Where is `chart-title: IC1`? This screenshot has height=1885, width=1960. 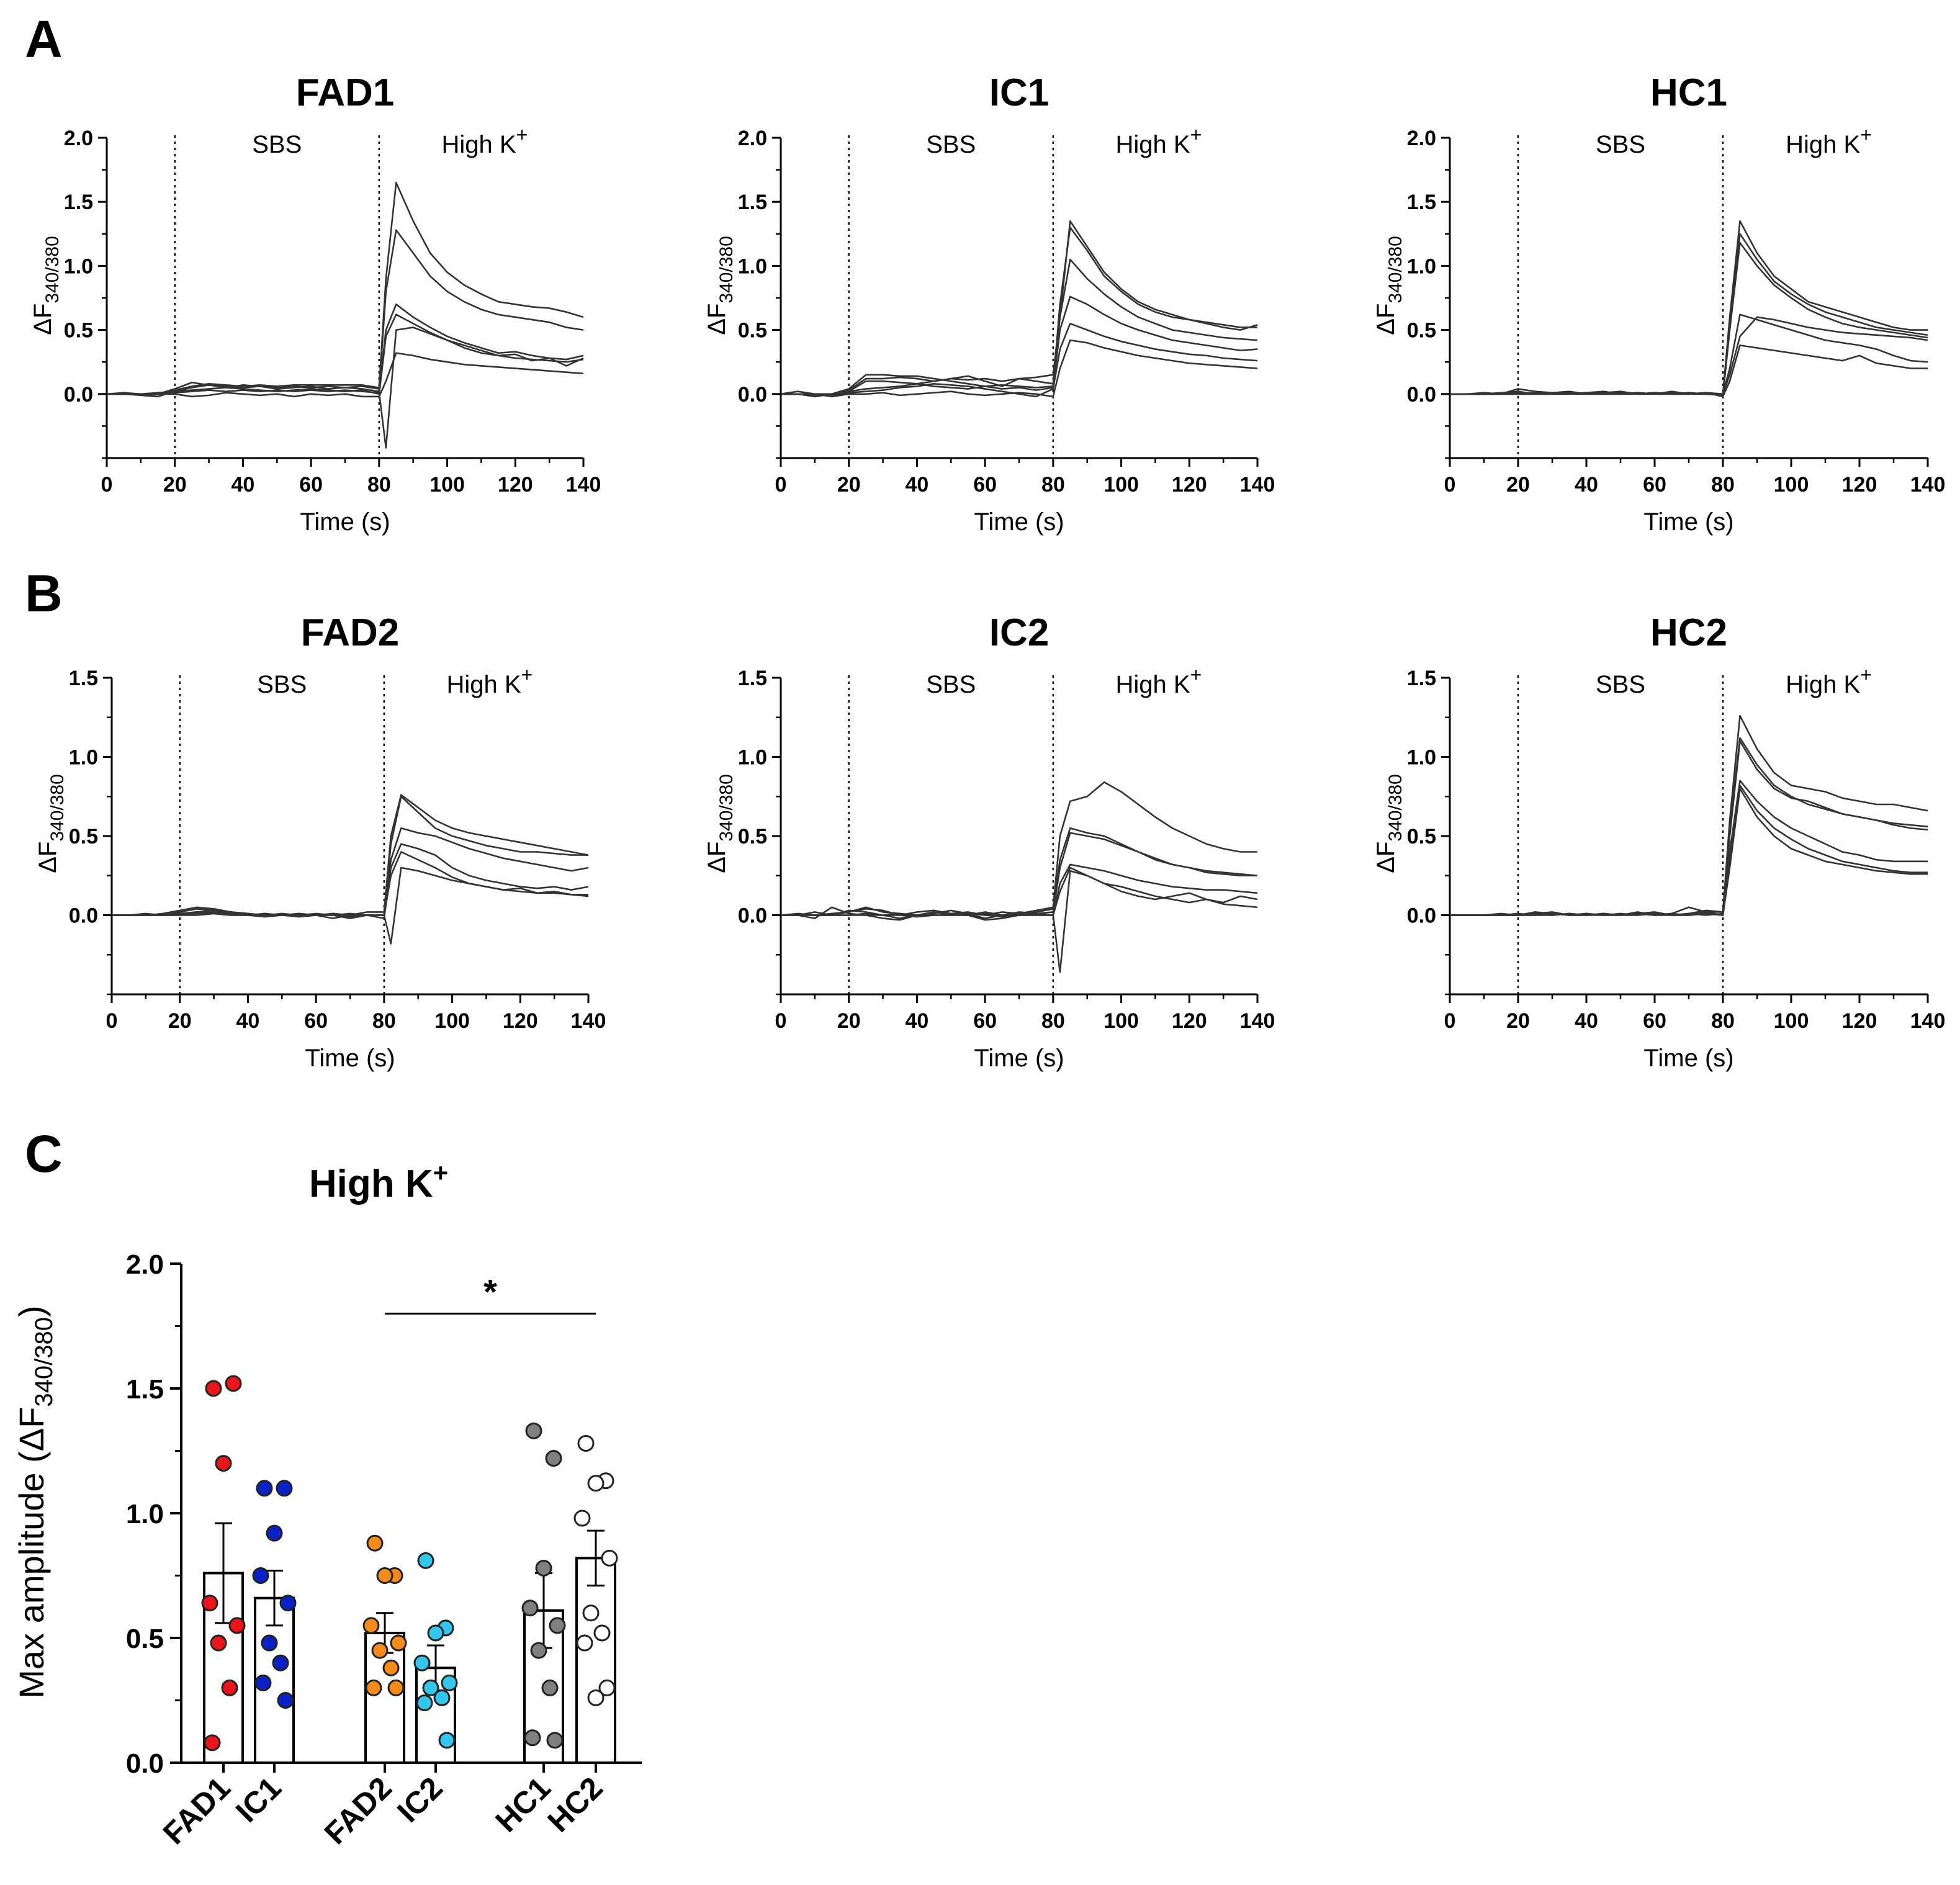
chart-title: IC1 is located at coordinates (1019, 93).